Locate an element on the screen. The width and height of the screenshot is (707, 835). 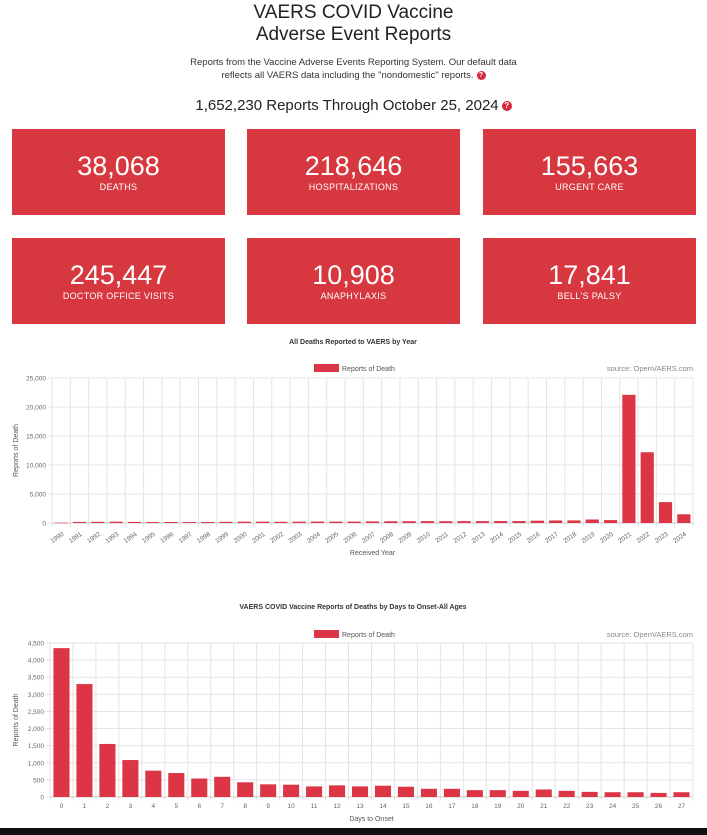
x-axis-title: Days to Onset is located at coordinates (371, 819).